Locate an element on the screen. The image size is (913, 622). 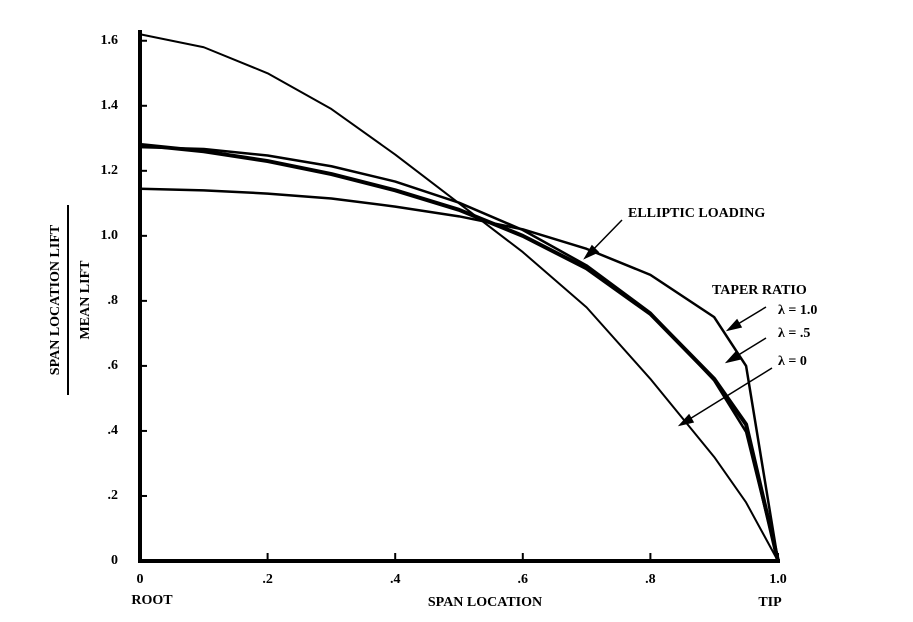
annotation: λ = 1.0 is located at coordinates (797, 310).